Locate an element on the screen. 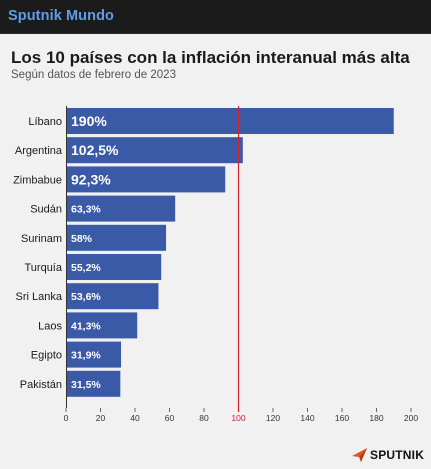 The image size is (431, 469). x-tick-label: 140 is located at coordinates (307, 418).